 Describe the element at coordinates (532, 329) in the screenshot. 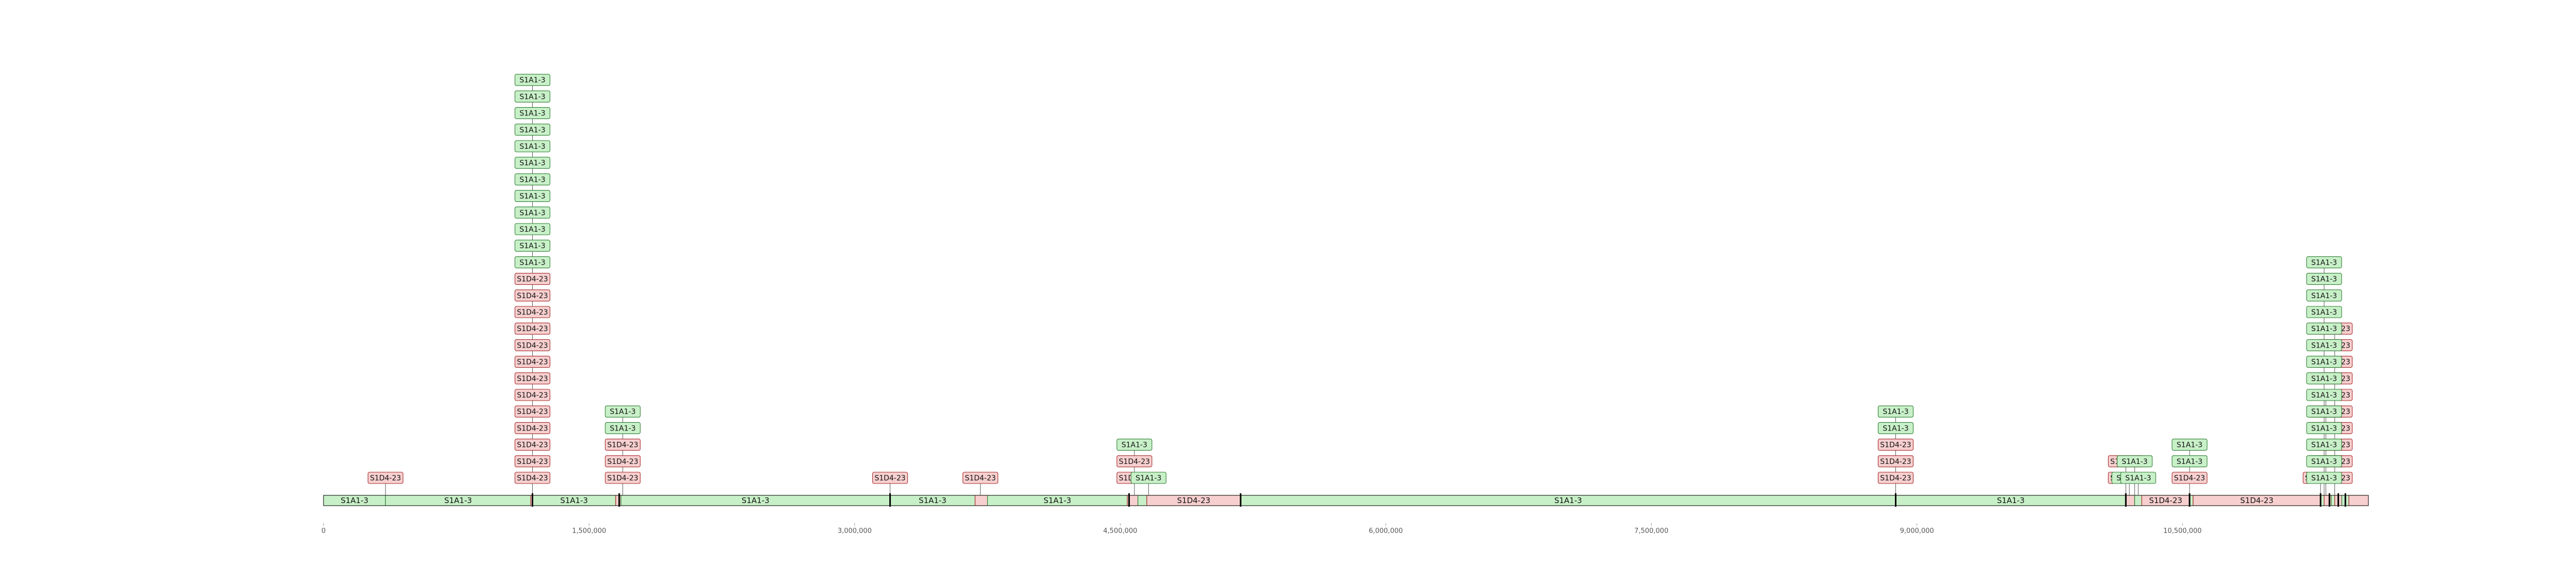

I see `annotation-label-1-9: S1D4-23` at that location.